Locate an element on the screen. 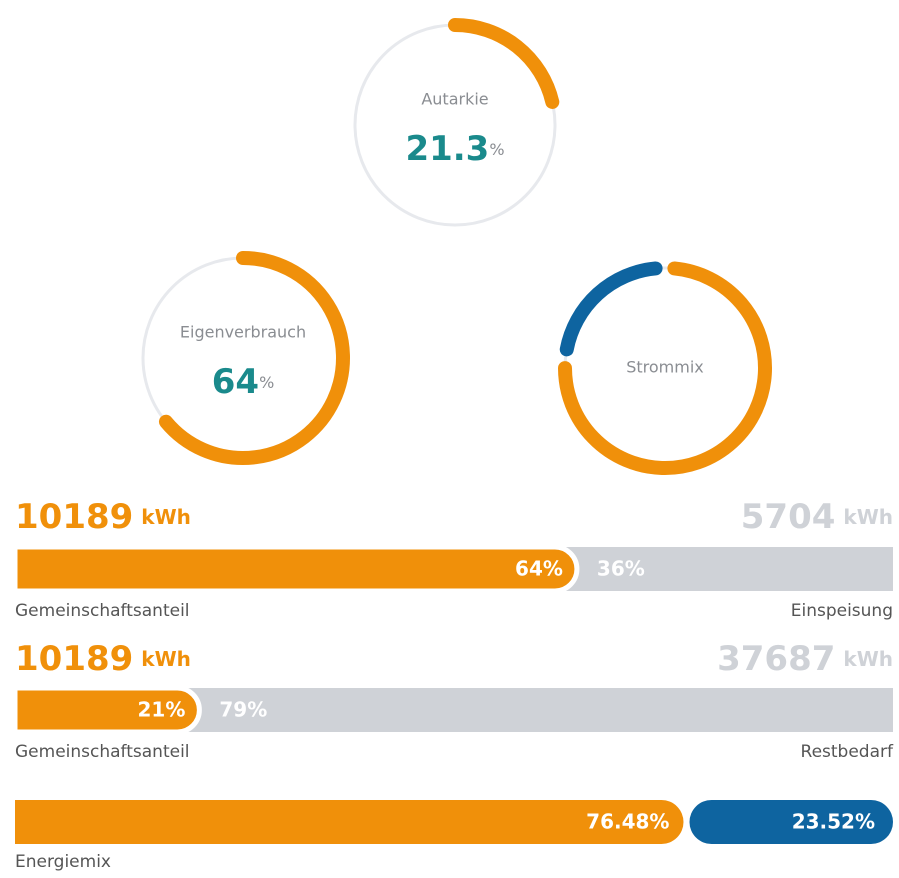 This screenshot has width=899, height=878. gauge-number: 21.3 is located at coordinates (447, 149).